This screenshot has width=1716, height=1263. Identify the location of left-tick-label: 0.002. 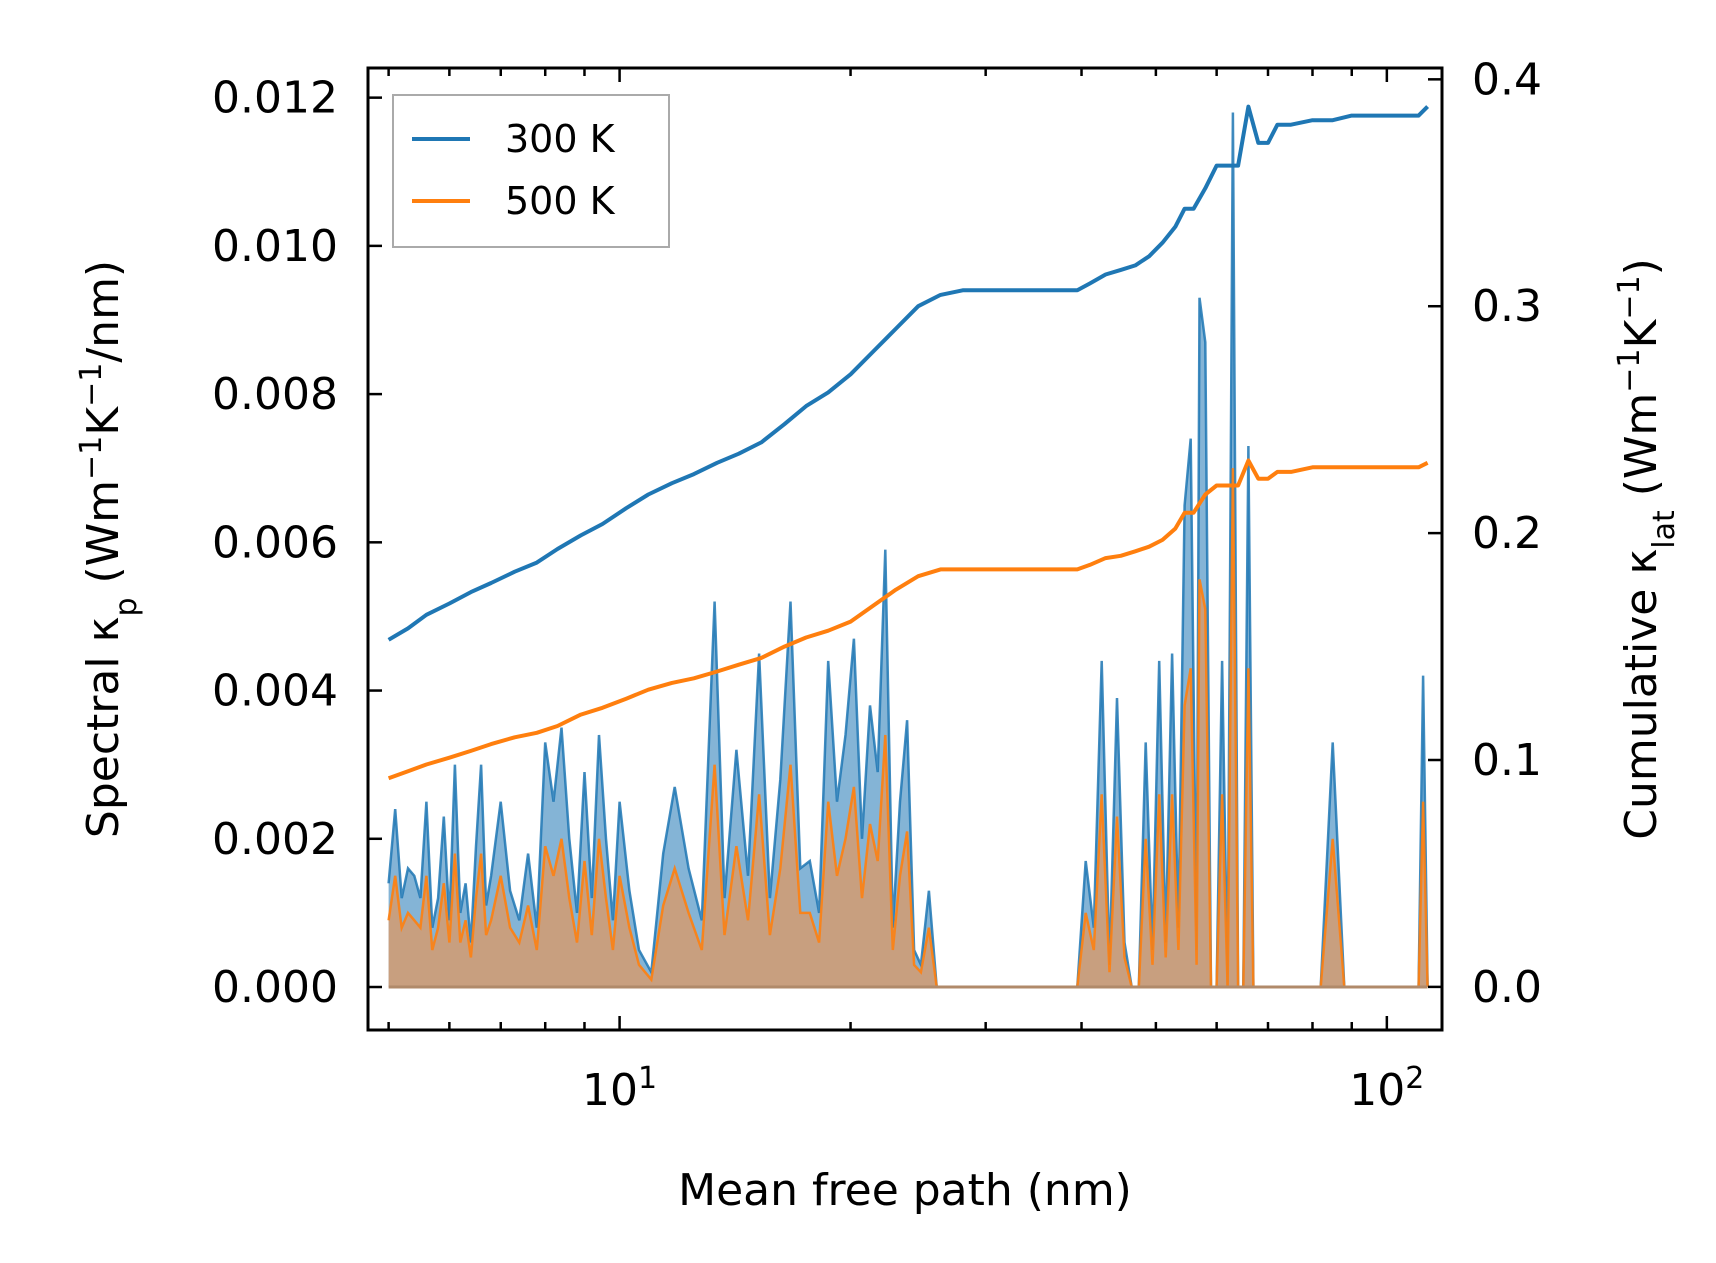
(275, 839).